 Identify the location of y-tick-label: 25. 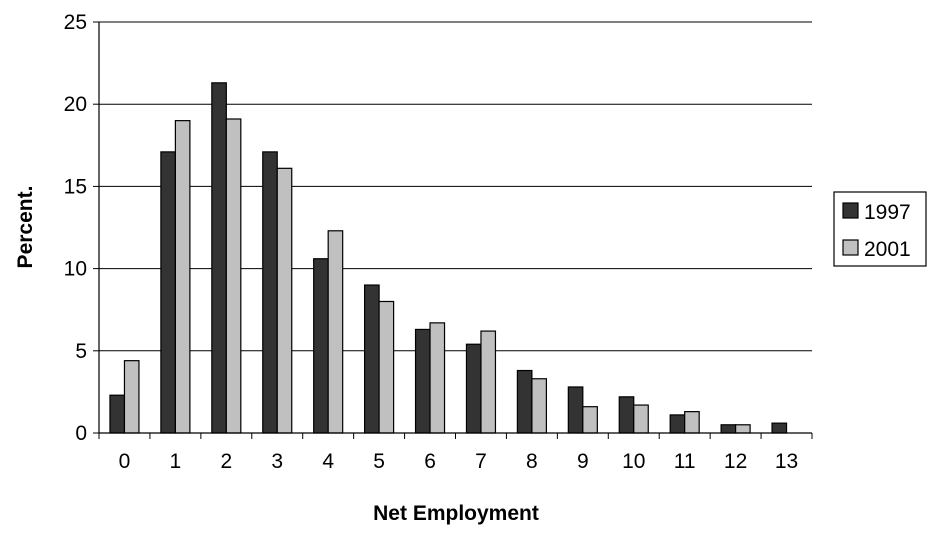
(75, 22).